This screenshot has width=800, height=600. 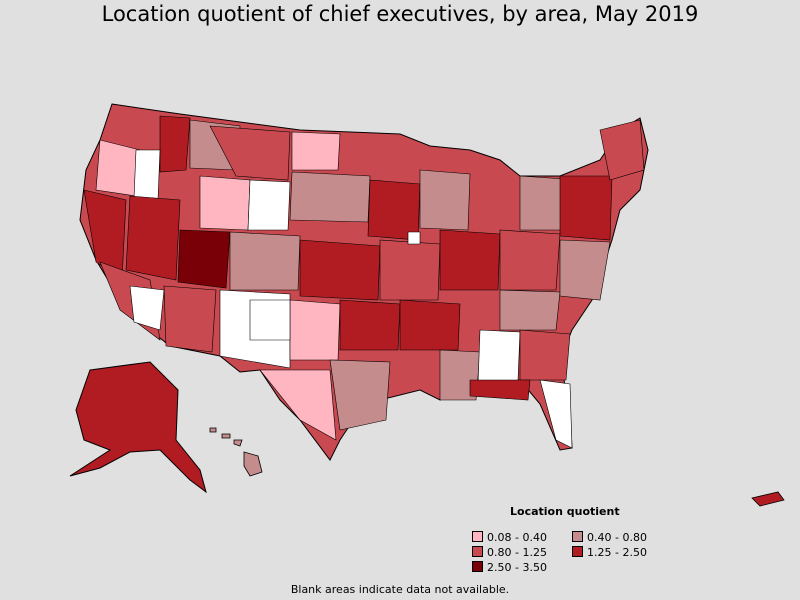 I want to click on alaska-region, so click(x=138, y=427).